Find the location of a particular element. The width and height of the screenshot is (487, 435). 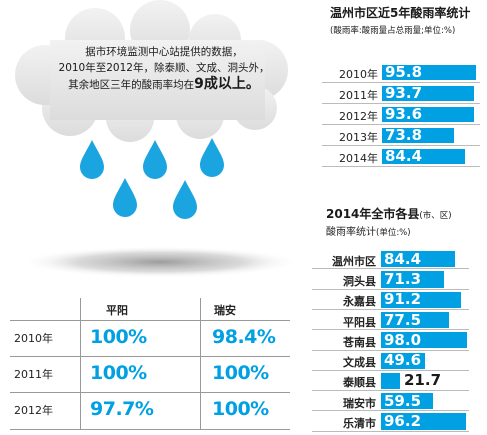

chart2-title: 2014年全市各县(市、区) is located at coordinates (389, 213).